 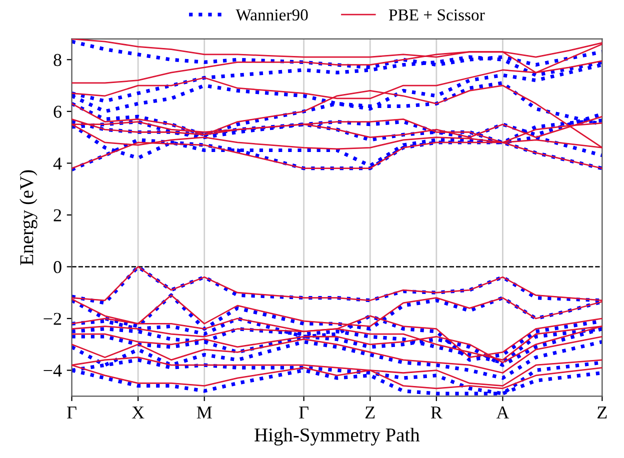 I want to click on y-tick-label: 8, so click(x=58, y=60).